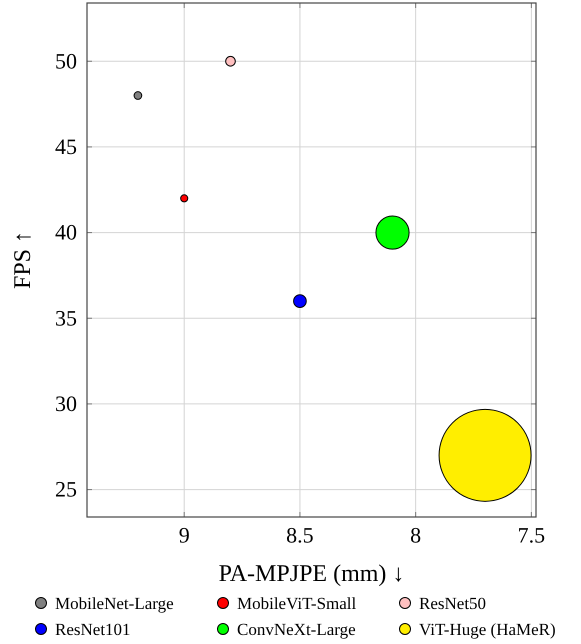 This screenshot has height=644, width=581. What do you see at coordinates (532, 535) in the screenshot?
I see `x-tick-label: 7.5` at bounding box center [532, 535].